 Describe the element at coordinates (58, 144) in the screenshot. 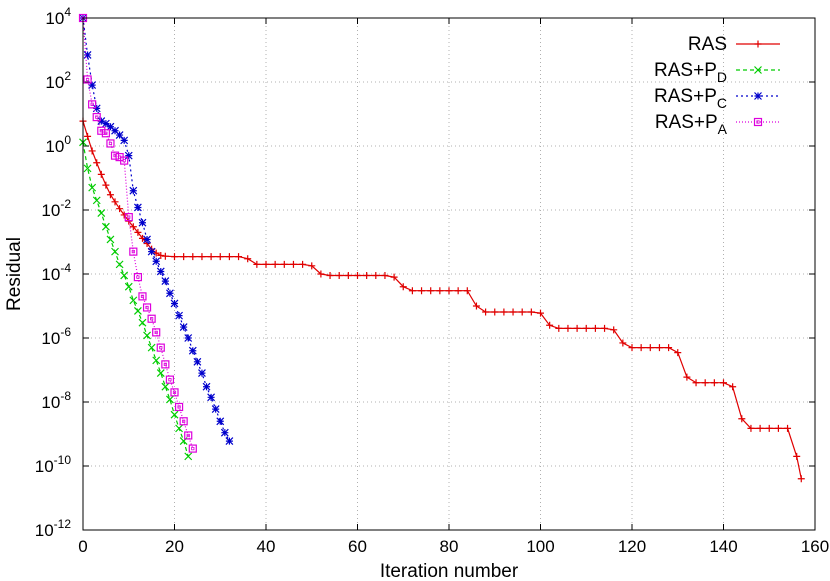

I see `y-tick-label: 10⁰` at that location.